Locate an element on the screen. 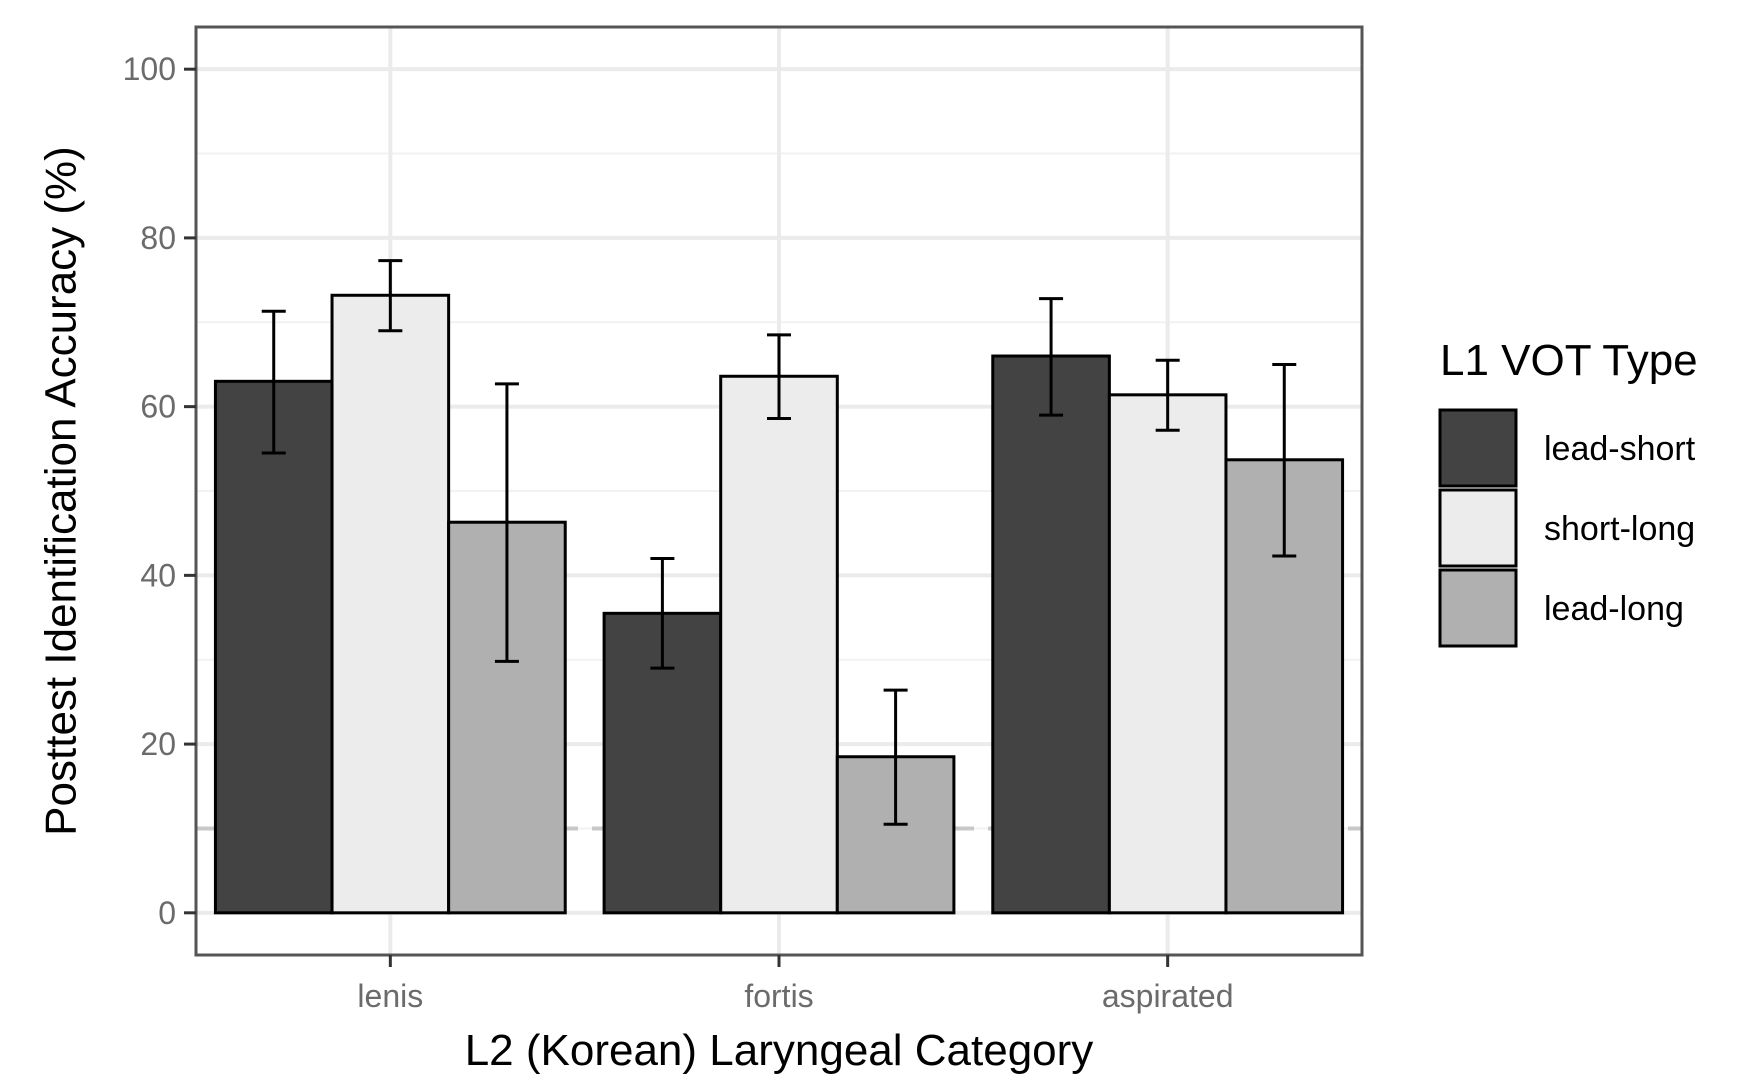 This screenshot has height=1091, width=1759. y-tick-label: 0 is located at coordinates (167, 913).